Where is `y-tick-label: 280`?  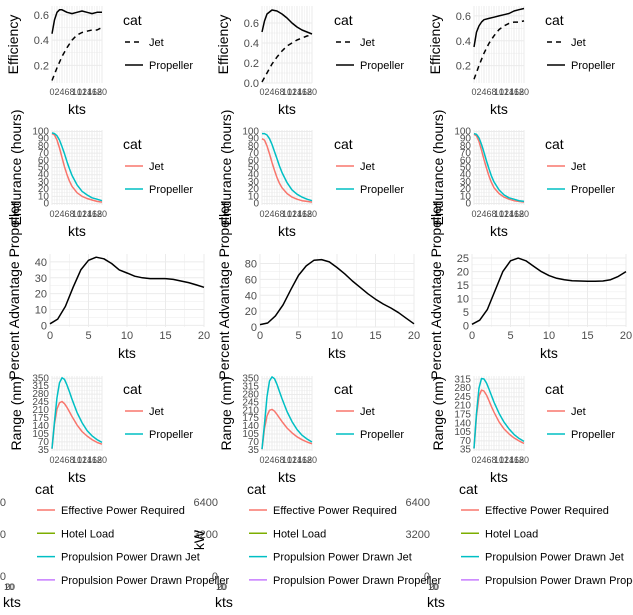 y-tick-label: 280 is located at coordinates (250, 395).